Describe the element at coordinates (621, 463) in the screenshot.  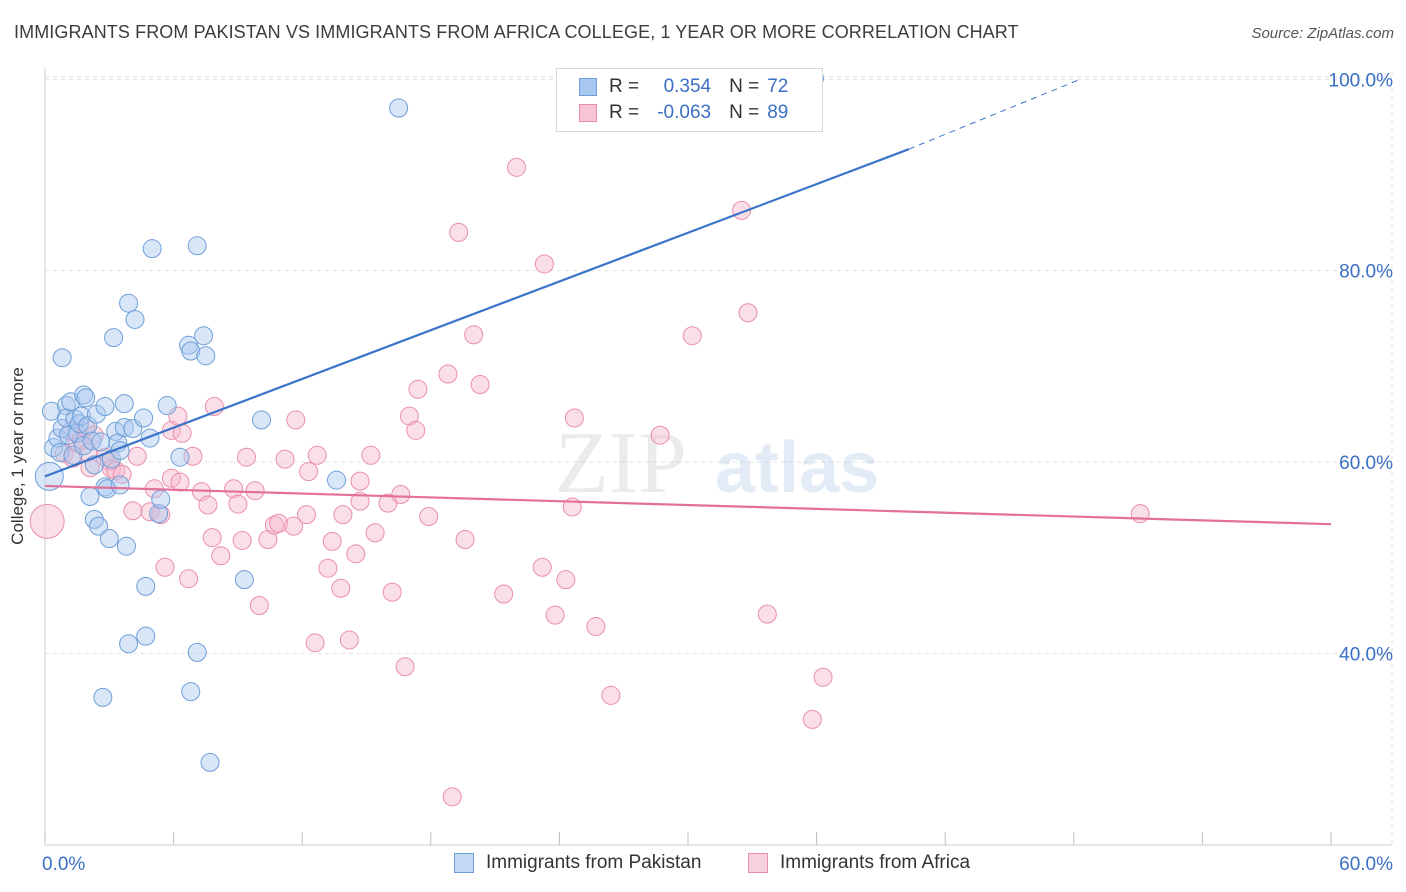
I see `watermark-zip: ZIP` at that location.